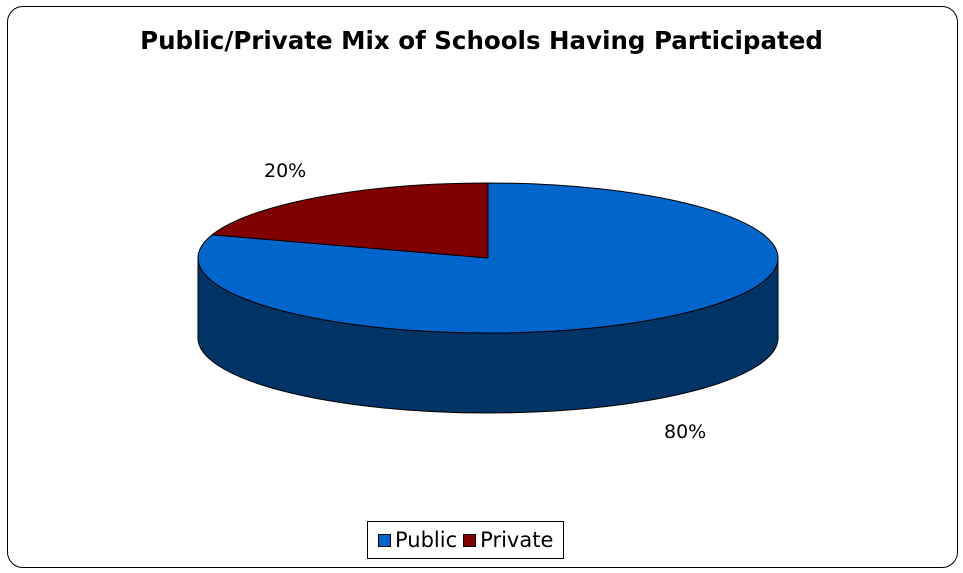  I want to click on slice-label-private: 20%, so click(285, 171).